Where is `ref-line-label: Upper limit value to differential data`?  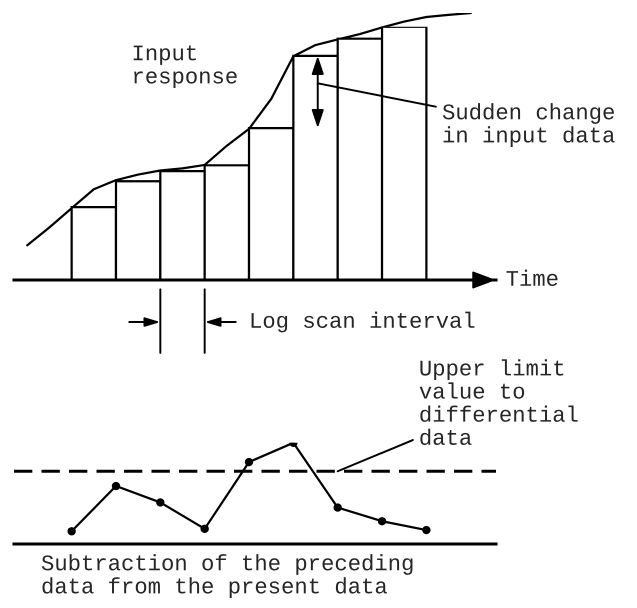 ref-line-label: Upper limit value to differential data is located at coordinates (499, 402).